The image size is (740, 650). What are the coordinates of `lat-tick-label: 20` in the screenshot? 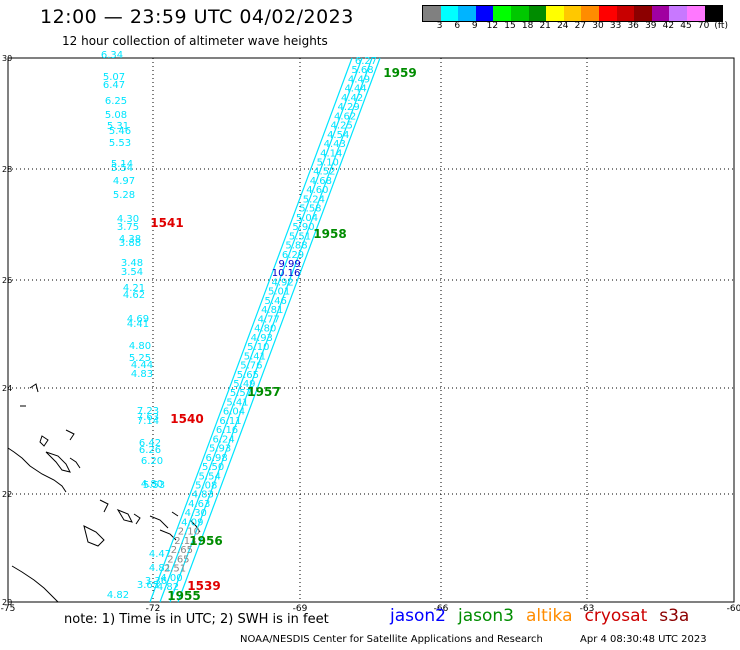 It's located at (7, 602).